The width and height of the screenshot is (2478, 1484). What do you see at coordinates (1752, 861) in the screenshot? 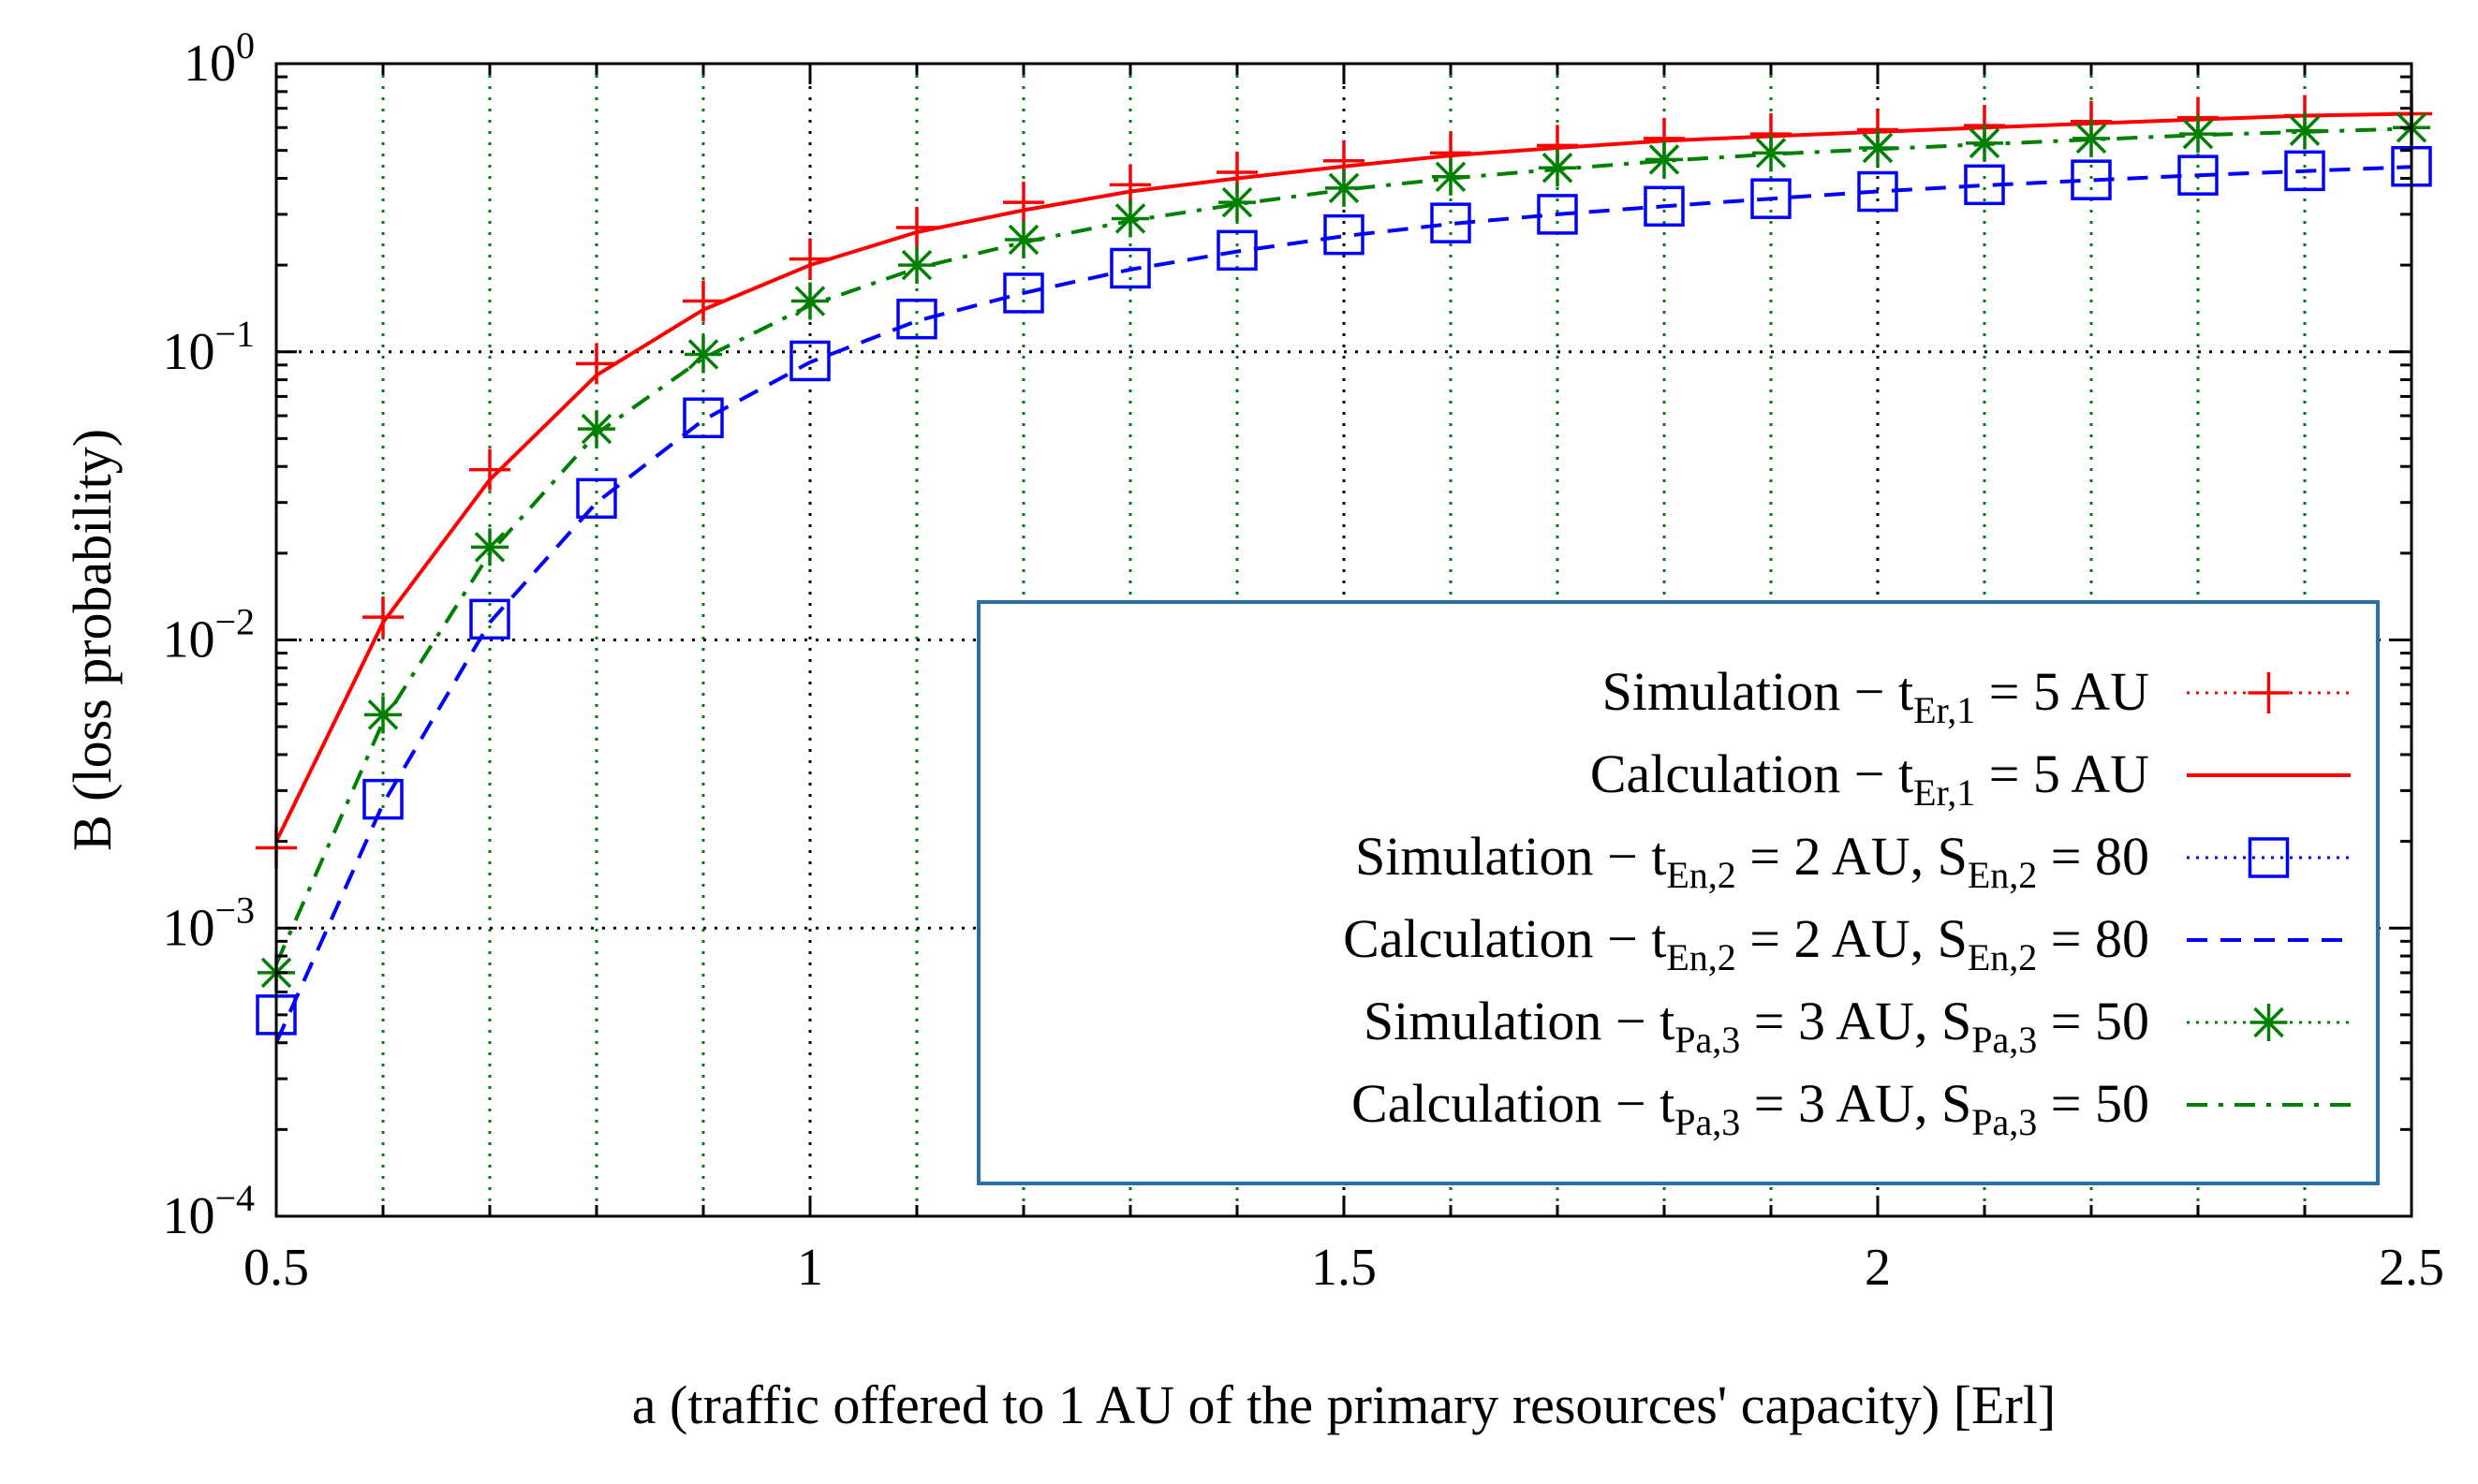
I see `legend-label: Simulation − tEn,2 = 2 AU, SEn,2 = 80` at bounding box center [1752, 861].